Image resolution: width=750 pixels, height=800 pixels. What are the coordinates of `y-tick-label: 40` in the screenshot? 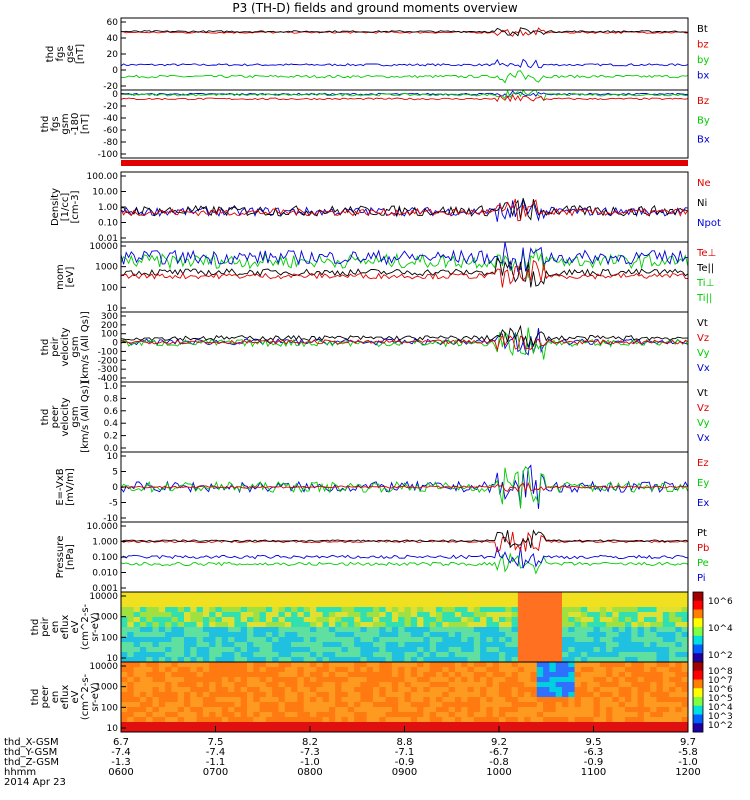 It's located at (113, 39).